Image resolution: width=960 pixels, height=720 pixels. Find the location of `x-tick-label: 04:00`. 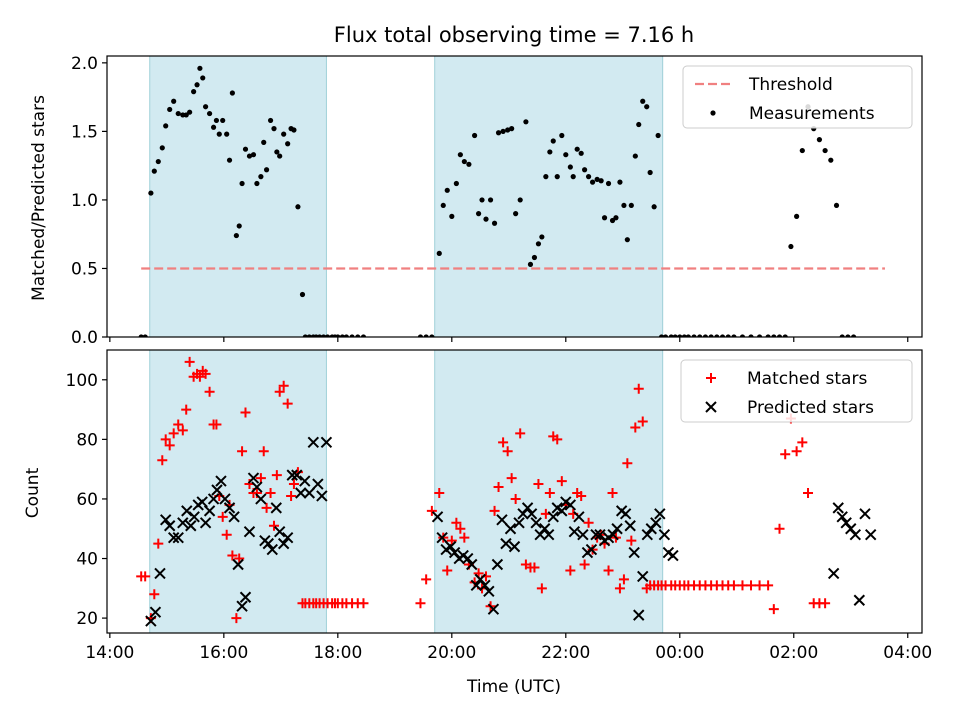

x-tick-label: 04:00 is located at coordinates (907, 653).